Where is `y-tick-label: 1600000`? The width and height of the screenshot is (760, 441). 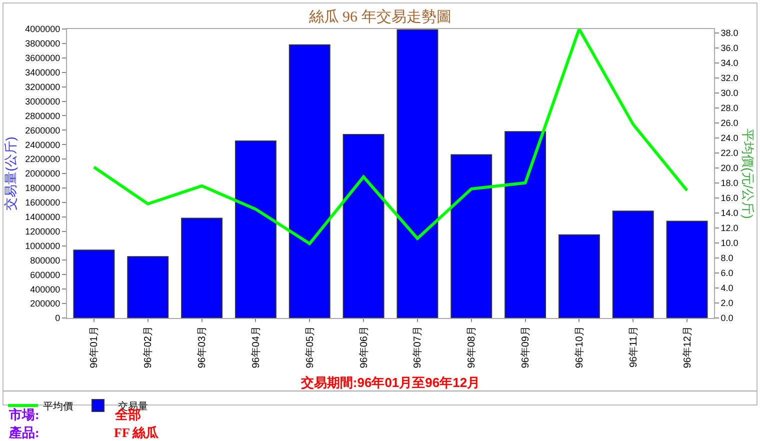 y-tick-label: 1600000 is located at coordinates (42, 203).